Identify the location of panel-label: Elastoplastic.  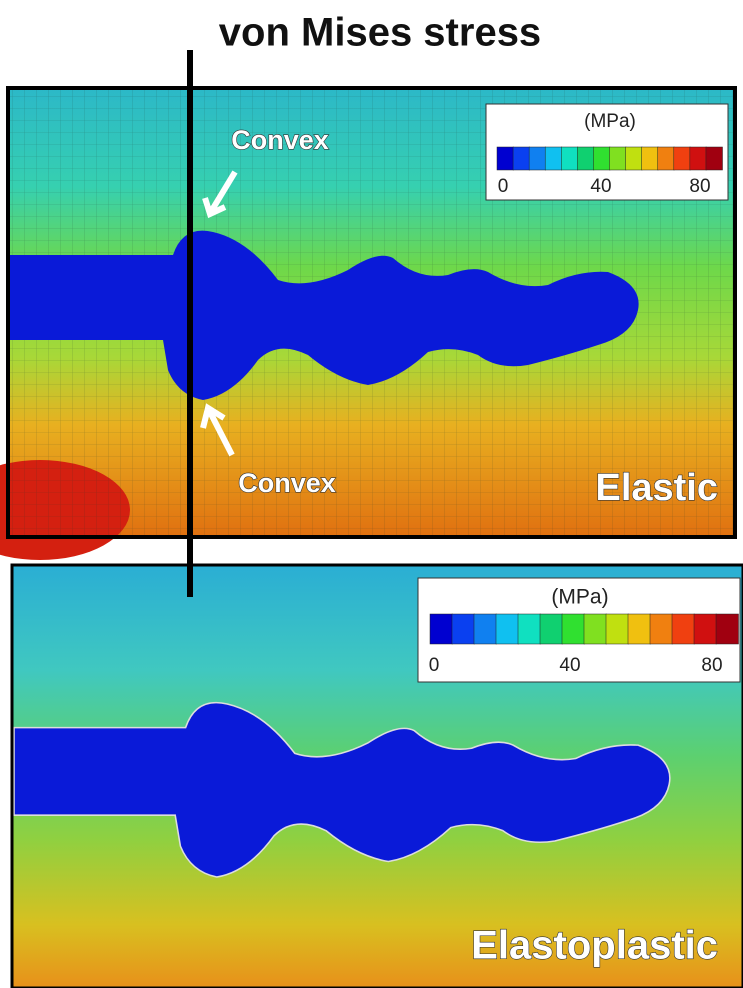
(594, 946).